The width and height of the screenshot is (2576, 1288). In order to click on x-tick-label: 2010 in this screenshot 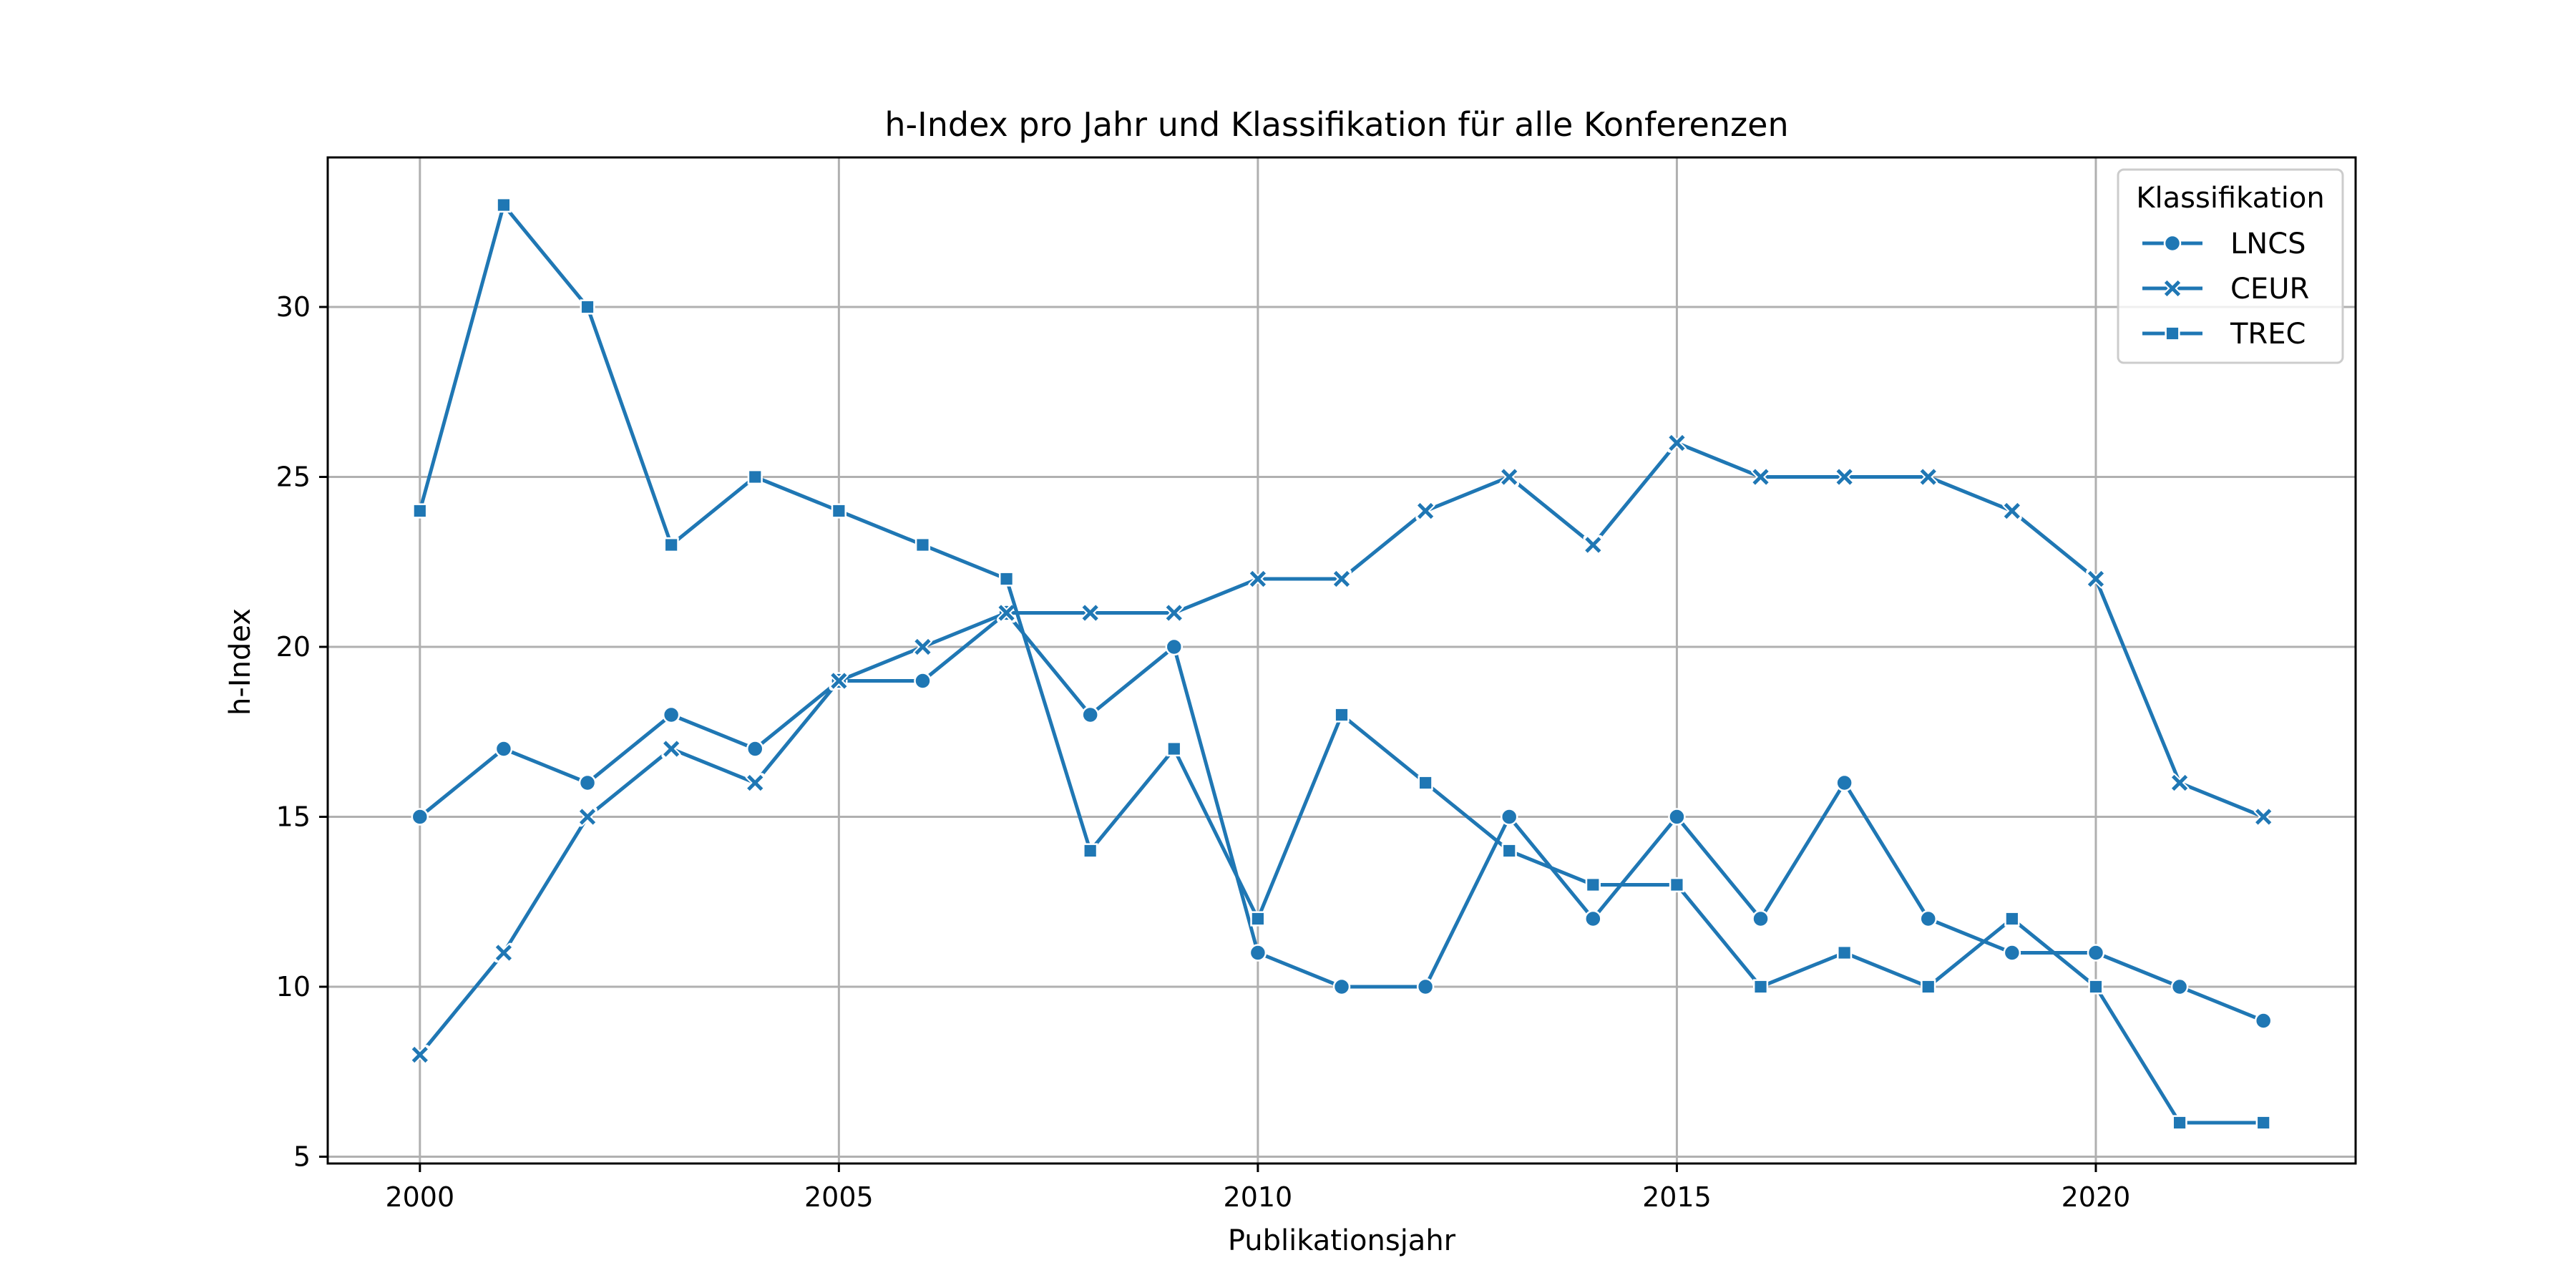, I will do `click(1258, 1197)`.